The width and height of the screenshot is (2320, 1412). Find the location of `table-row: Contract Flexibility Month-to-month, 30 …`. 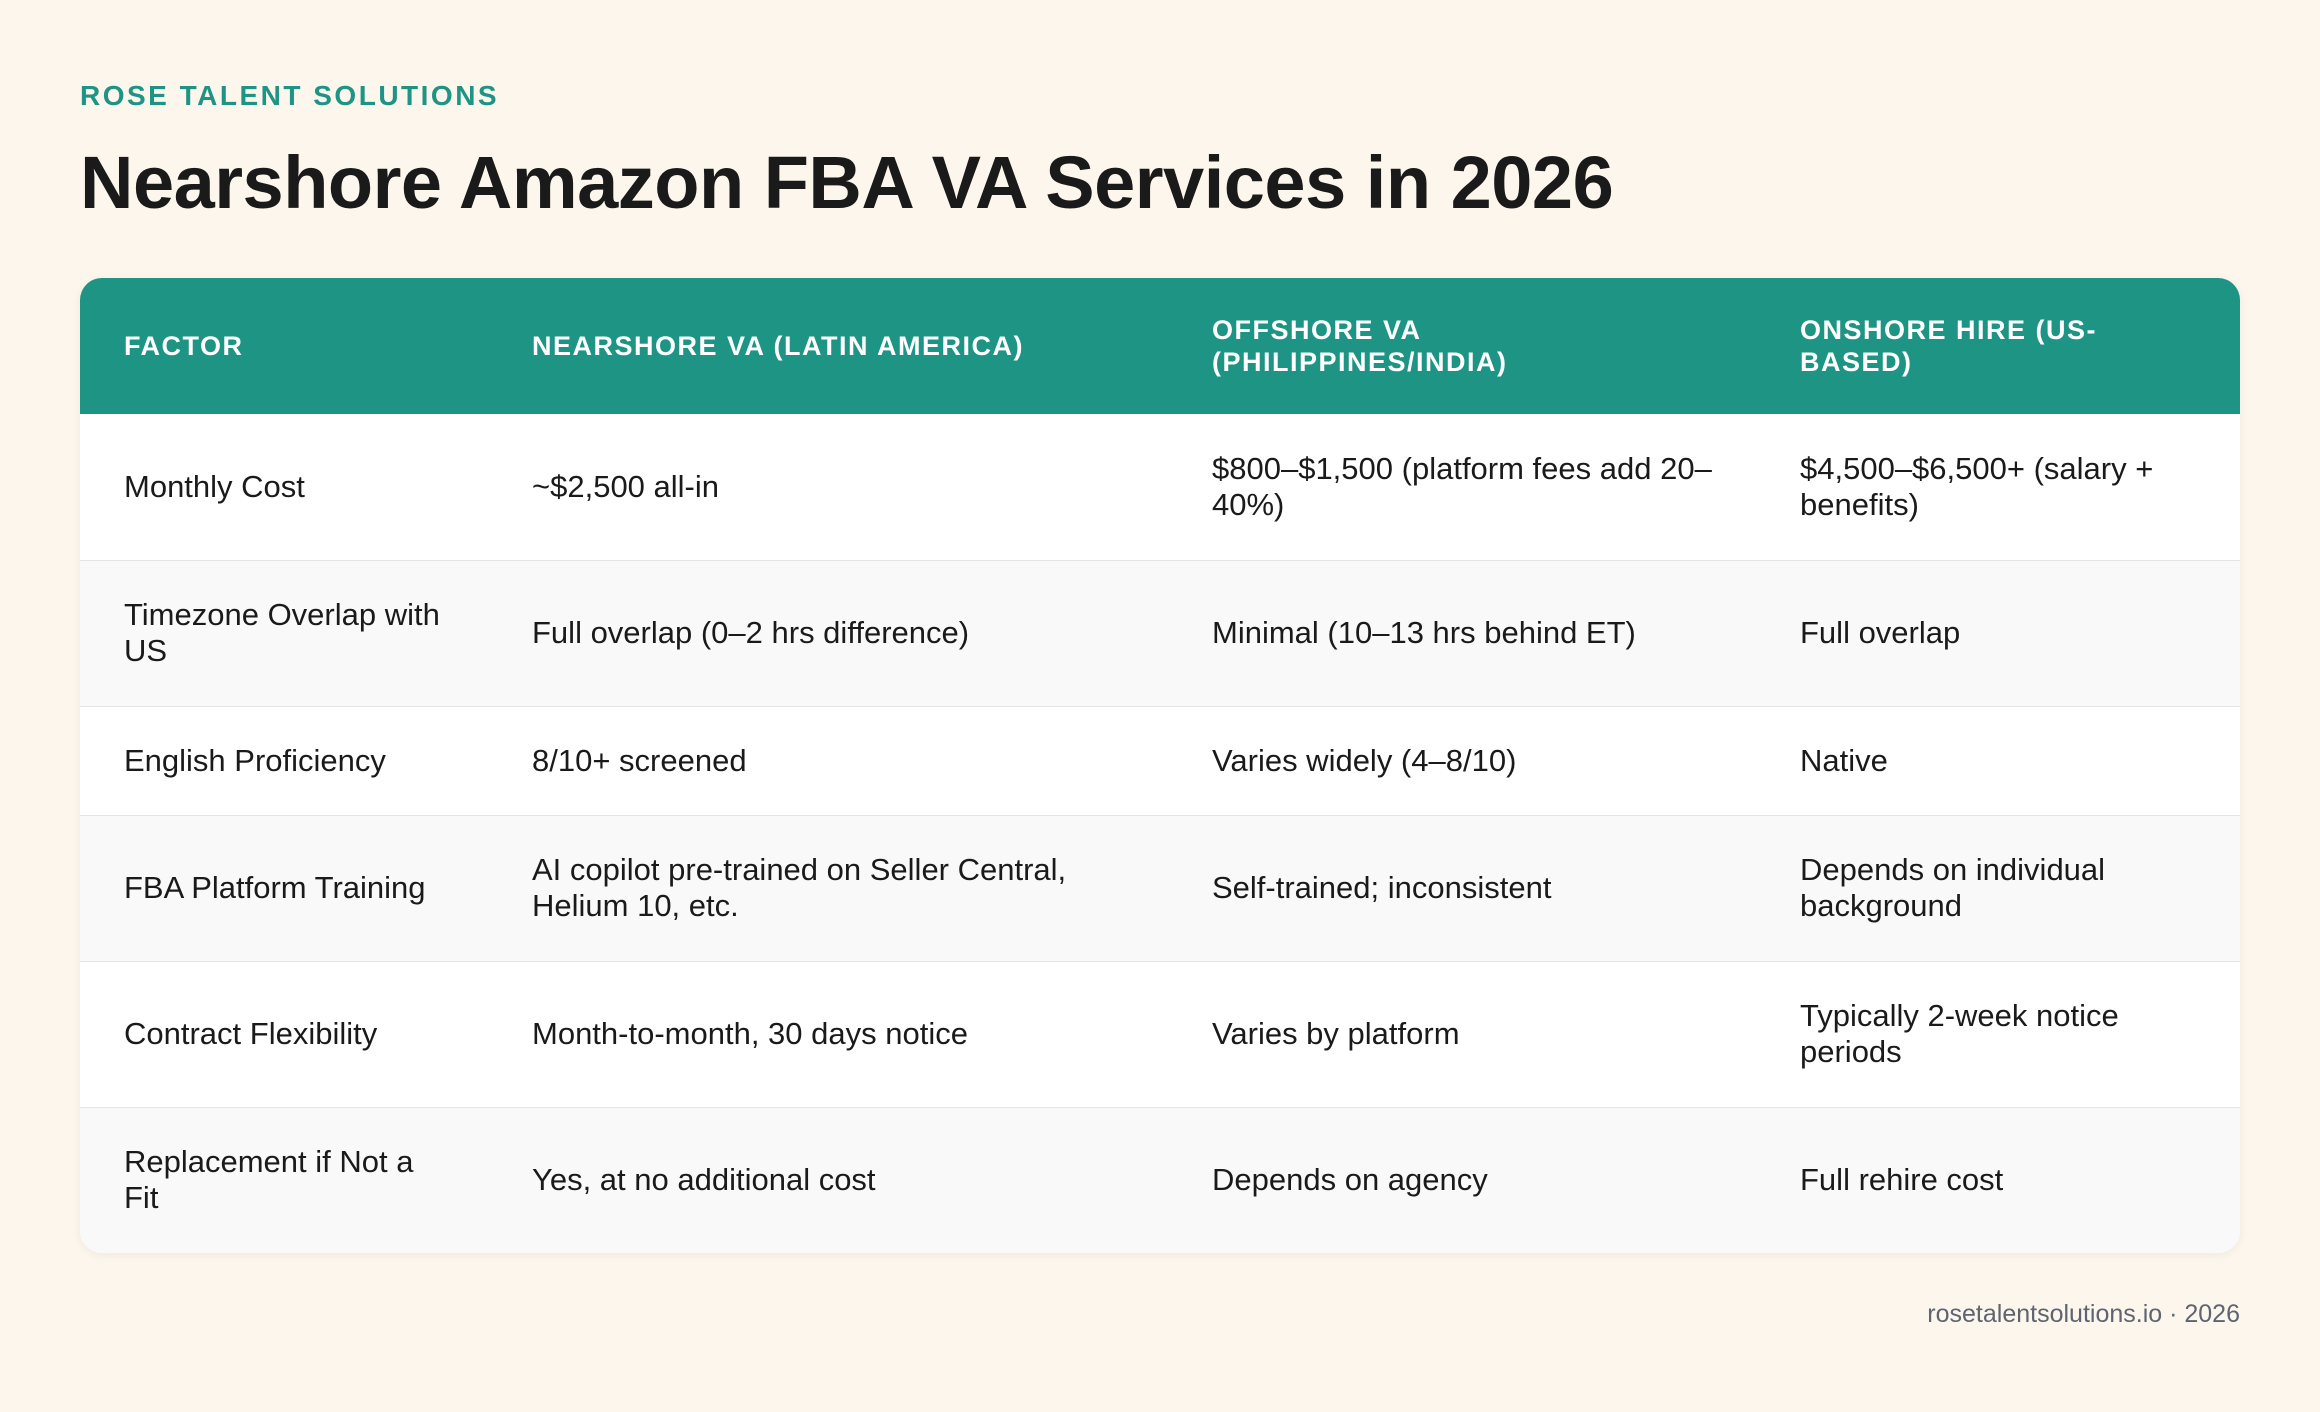

table-row: Contract Flexibility Month-to-month, 30 … is located at coordinates (1160, 1033).